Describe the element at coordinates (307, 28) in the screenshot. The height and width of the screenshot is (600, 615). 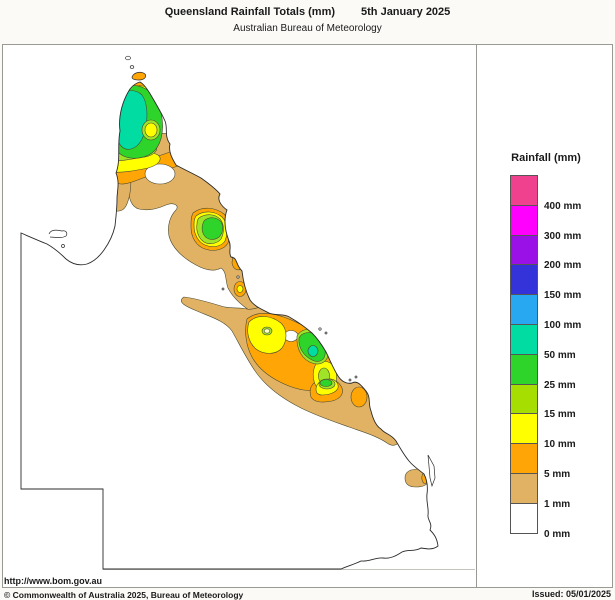
I see `map-subtitle: Australian Bureau of Meteorology` at that location.